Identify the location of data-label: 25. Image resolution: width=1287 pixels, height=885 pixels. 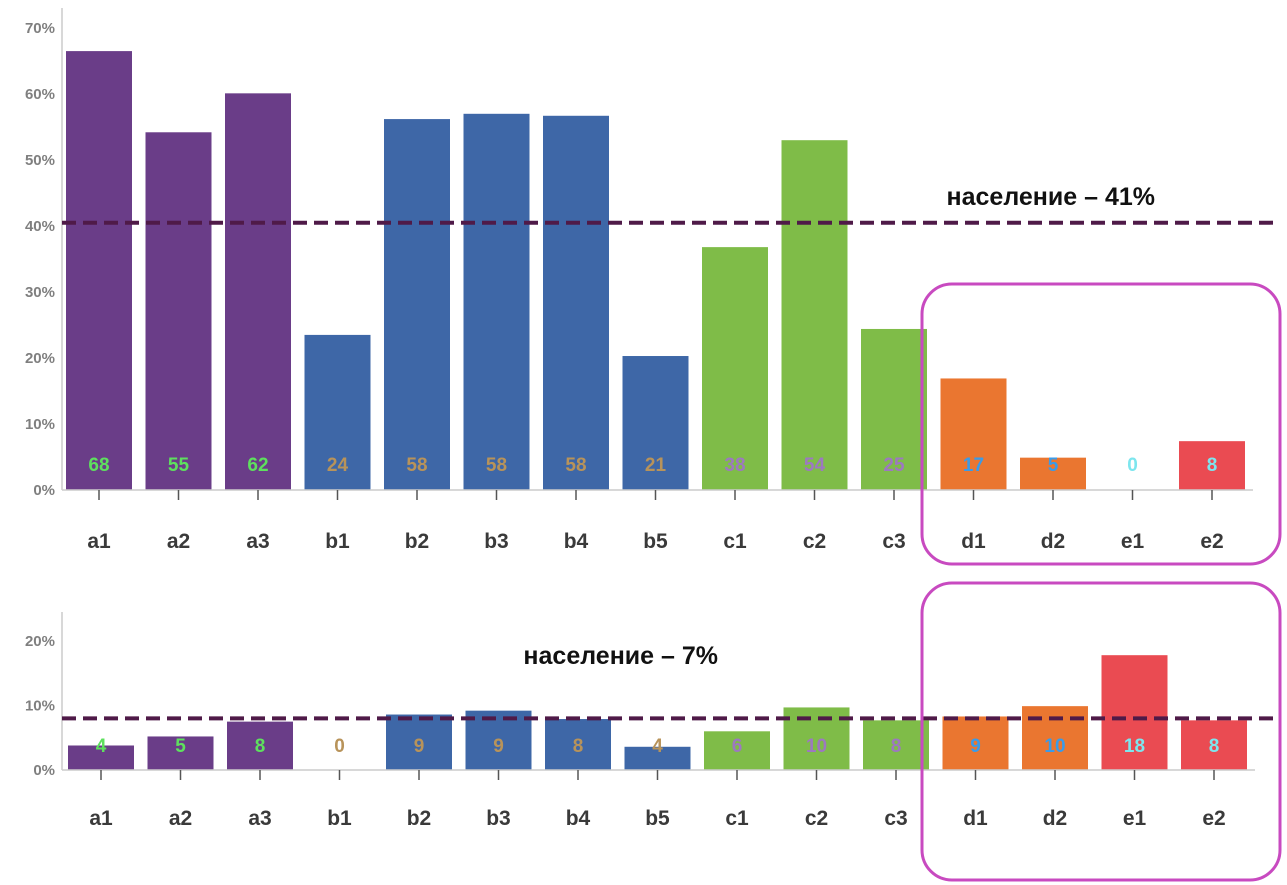
(894, 465).